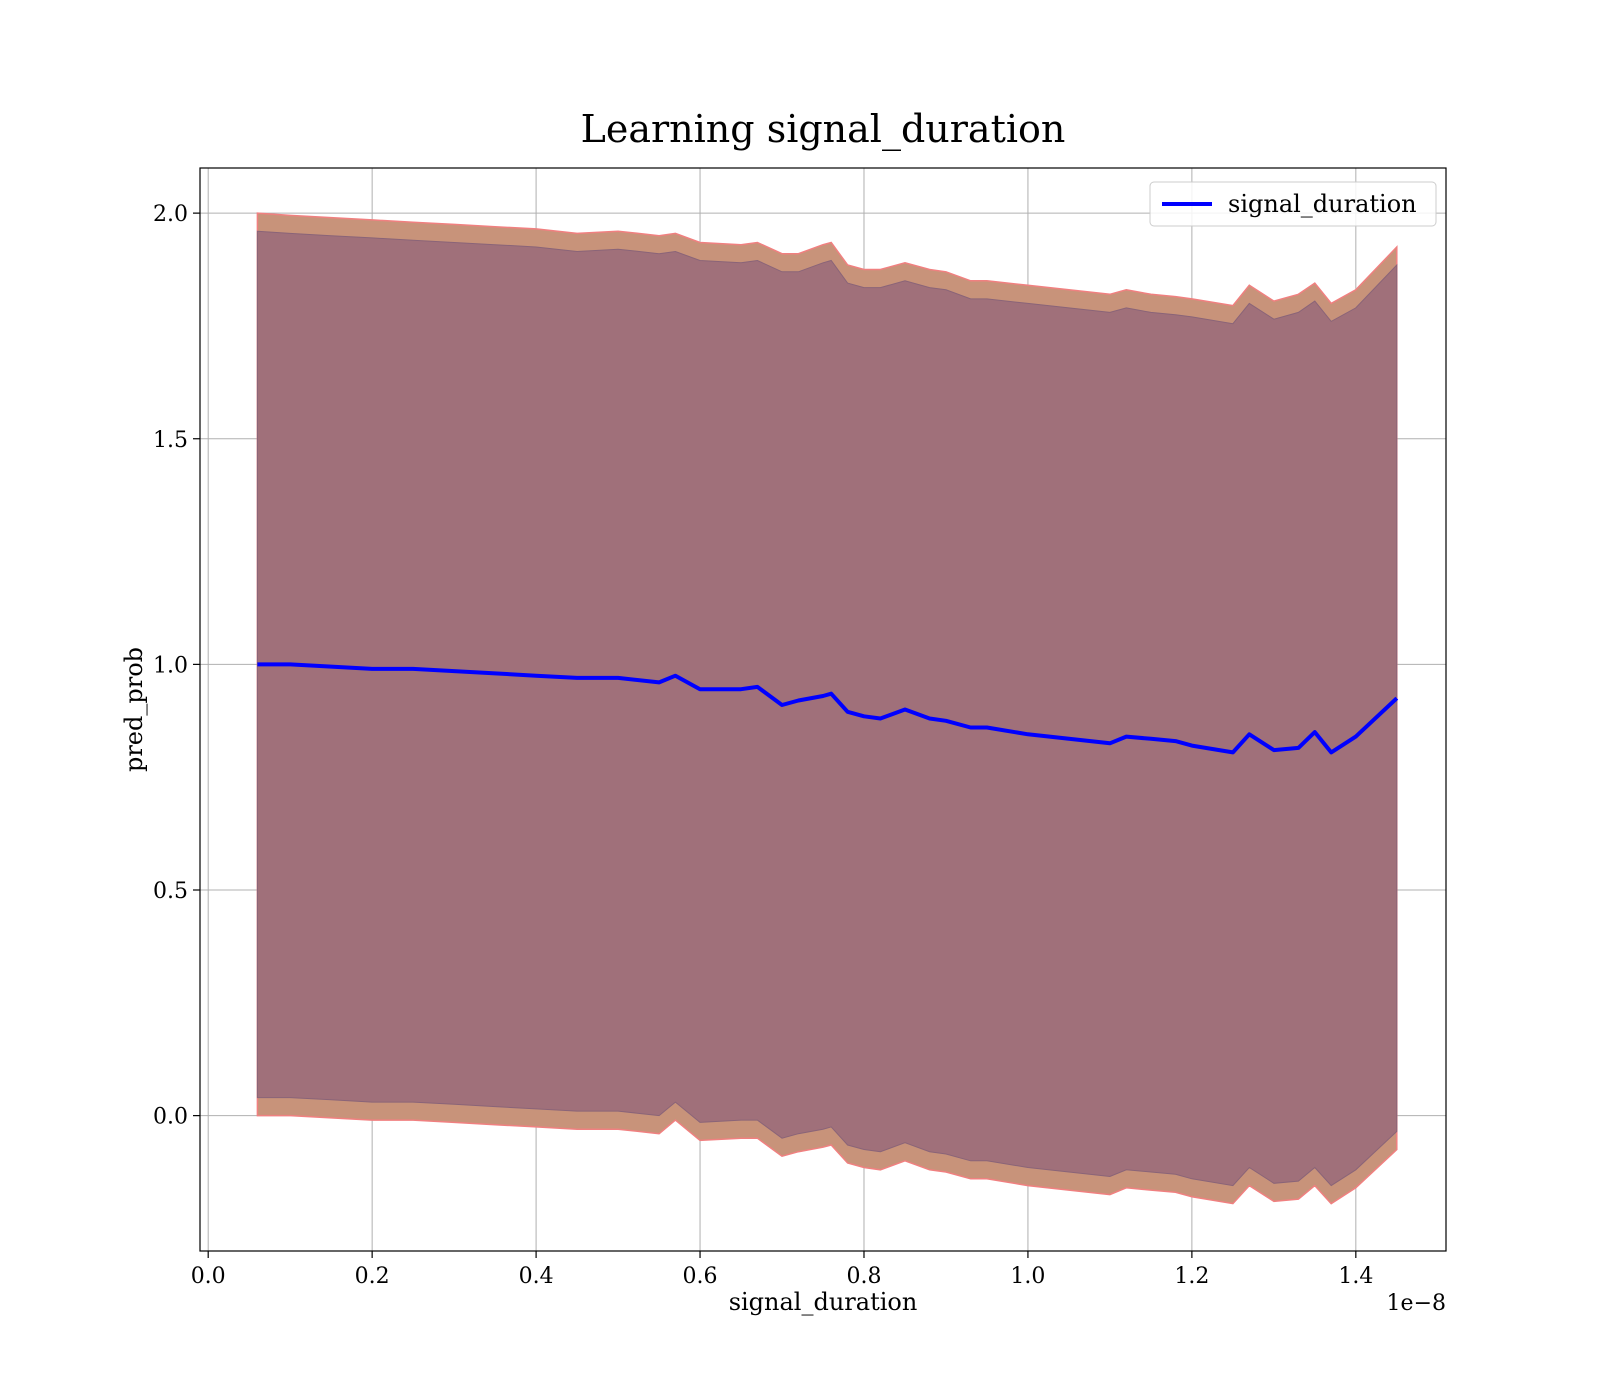 Image resolution: width=1600 pixels, height=1400 pixels. What do you see at coordinates (372, 1276) in the screenshot?
I see `x-tick-label: 0.2` at bounding box center [372, 1276].